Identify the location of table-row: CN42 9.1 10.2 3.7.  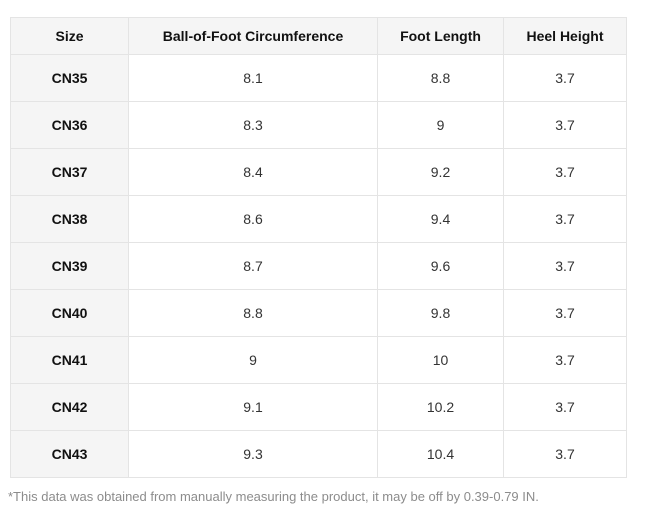
(318, 407).